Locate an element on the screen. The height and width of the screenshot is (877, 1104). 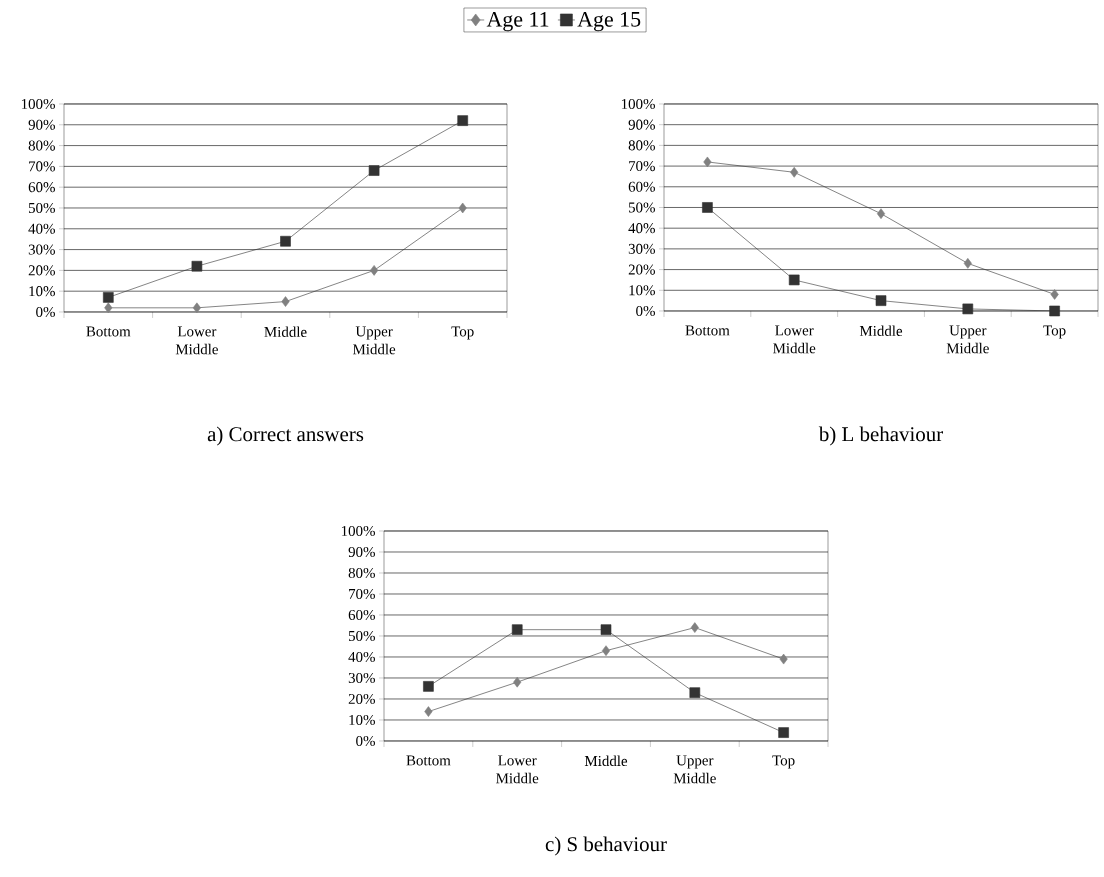
text: a) Correct answers is located at coordinates (285, 436).